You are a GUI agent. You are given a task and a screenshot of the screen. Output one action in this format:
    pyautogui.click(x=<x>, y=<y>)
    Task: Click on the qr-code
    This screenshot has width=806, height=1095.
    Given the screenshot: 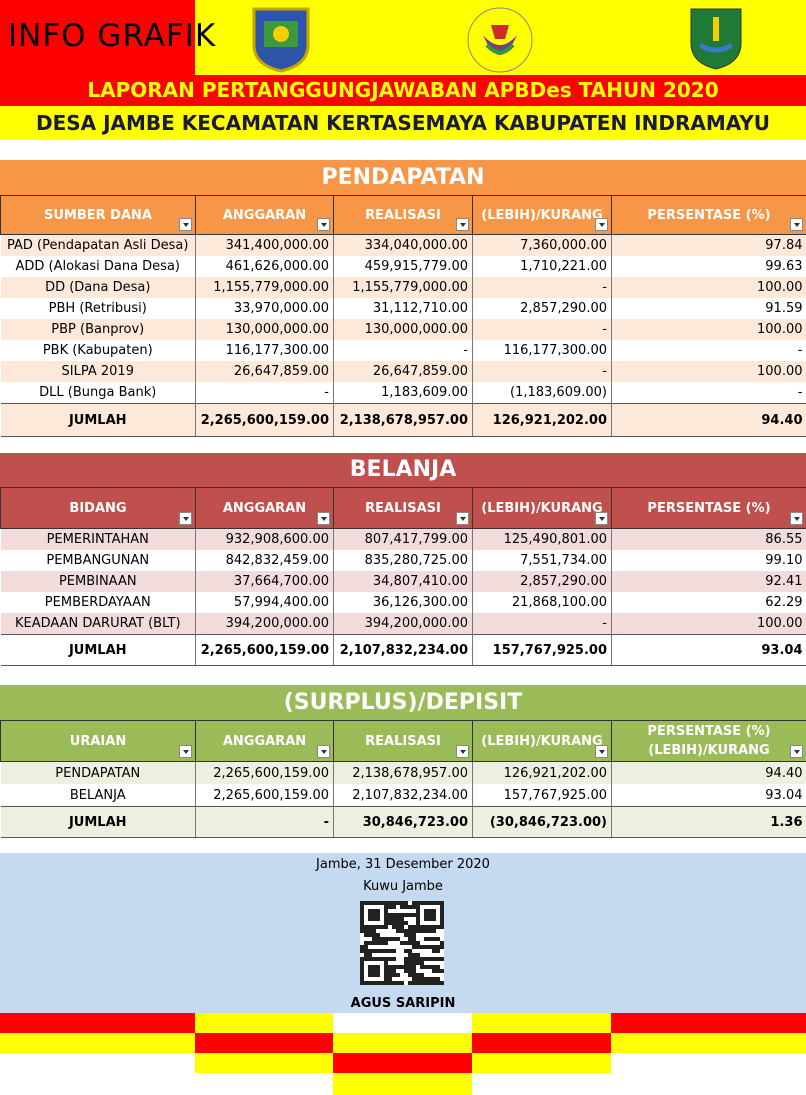 What is the action you would take?
    pyautogui.click(x=402, y=943)
    